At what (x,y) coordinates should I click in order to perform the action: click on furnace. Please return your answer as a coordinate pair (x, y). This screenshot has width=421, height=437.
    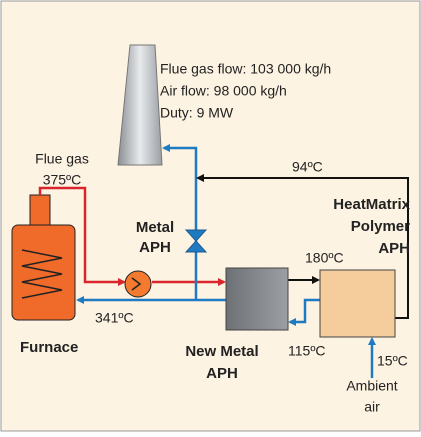
    Looking at the image, I should click on (43, 272).